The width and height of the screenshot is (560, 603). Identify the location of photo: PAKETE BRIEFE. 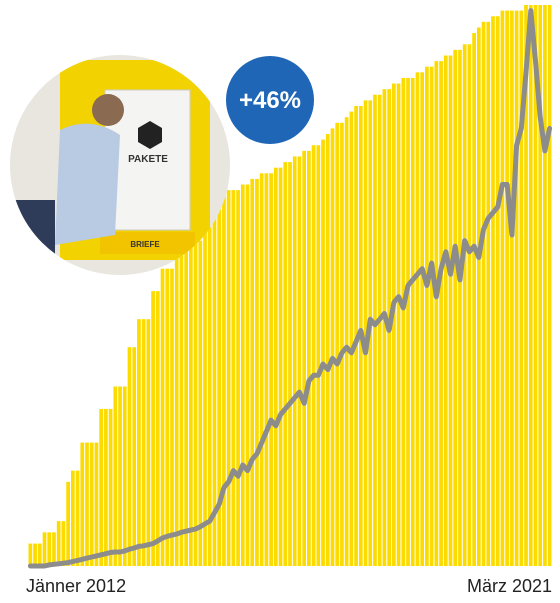
(120, 165).